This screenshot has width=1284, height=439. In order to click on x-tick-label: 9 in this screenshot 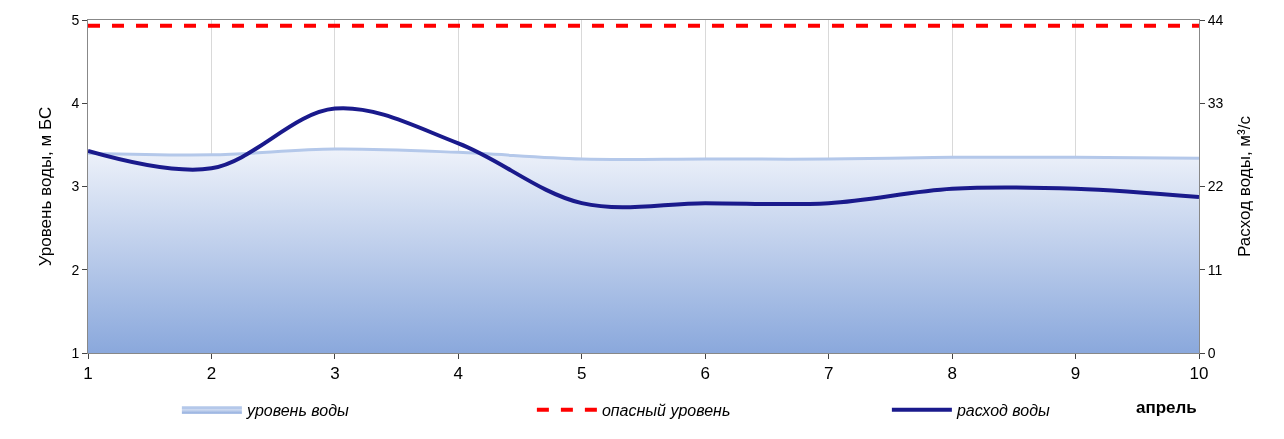, I will do `click(1075, 374)`.